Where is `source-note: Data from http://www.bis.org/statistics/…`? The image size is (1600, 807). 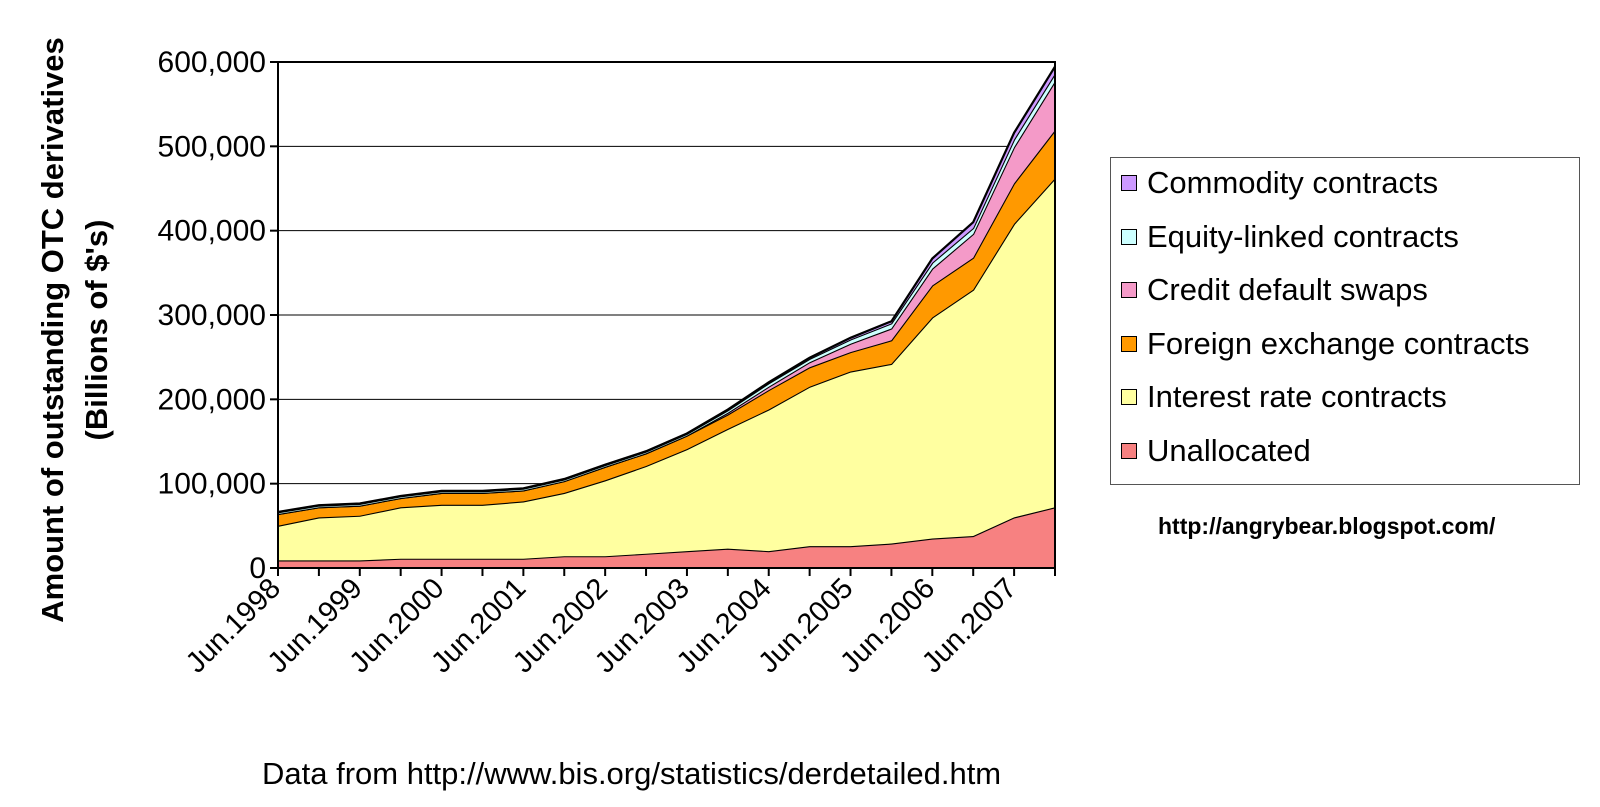
source-note: Data from http://www.bis.org/statistics/… is located at coordinates (632, 773).